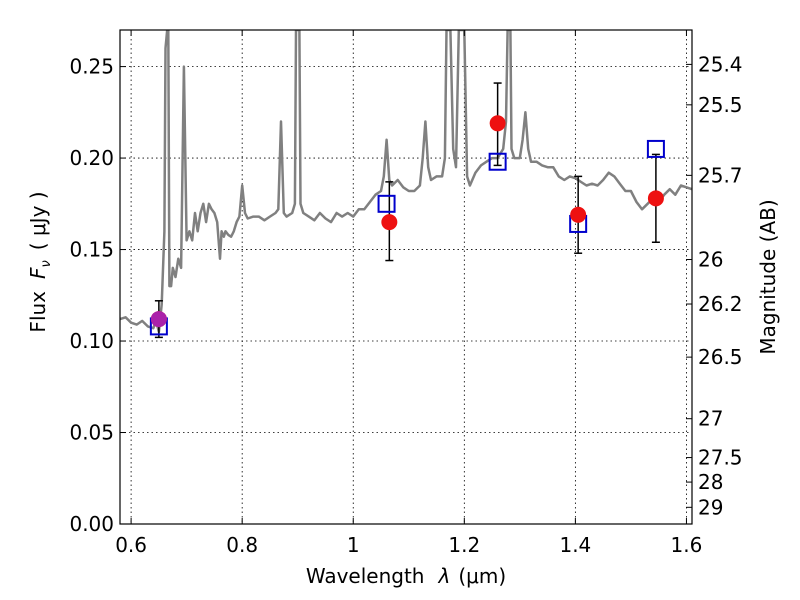 The width and height of the screenshot is (800, 600). I want to click on y2-tick-label: 25.7, so click(720, 175).